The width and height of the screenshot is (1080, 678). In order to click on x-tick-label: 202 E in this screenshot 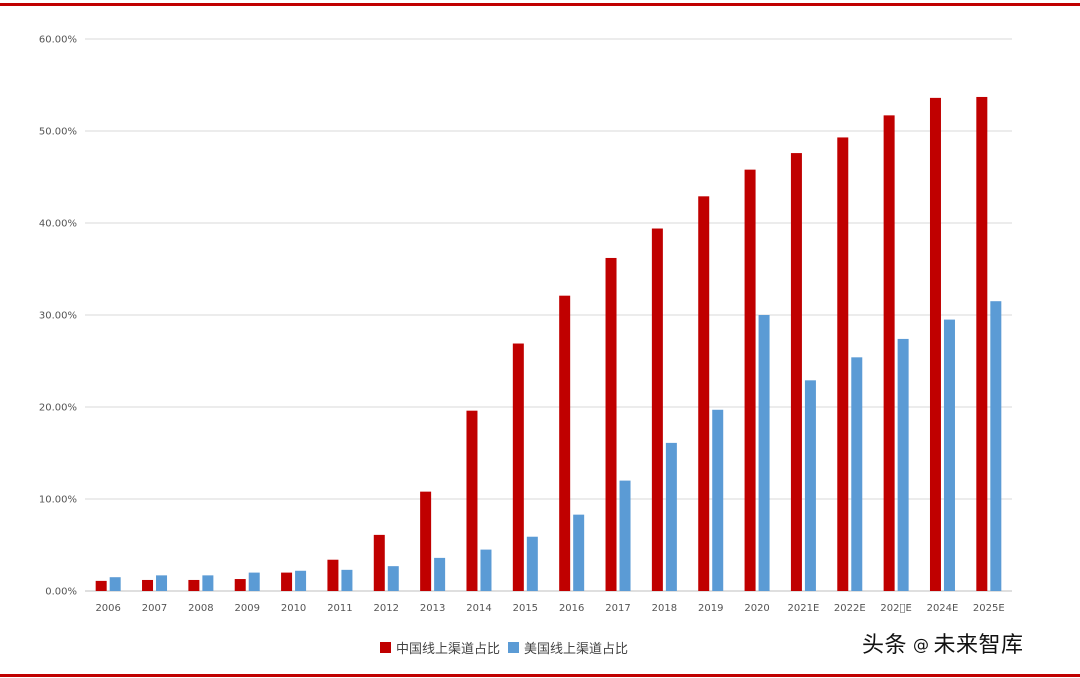, I will do `click(895, 608)`.